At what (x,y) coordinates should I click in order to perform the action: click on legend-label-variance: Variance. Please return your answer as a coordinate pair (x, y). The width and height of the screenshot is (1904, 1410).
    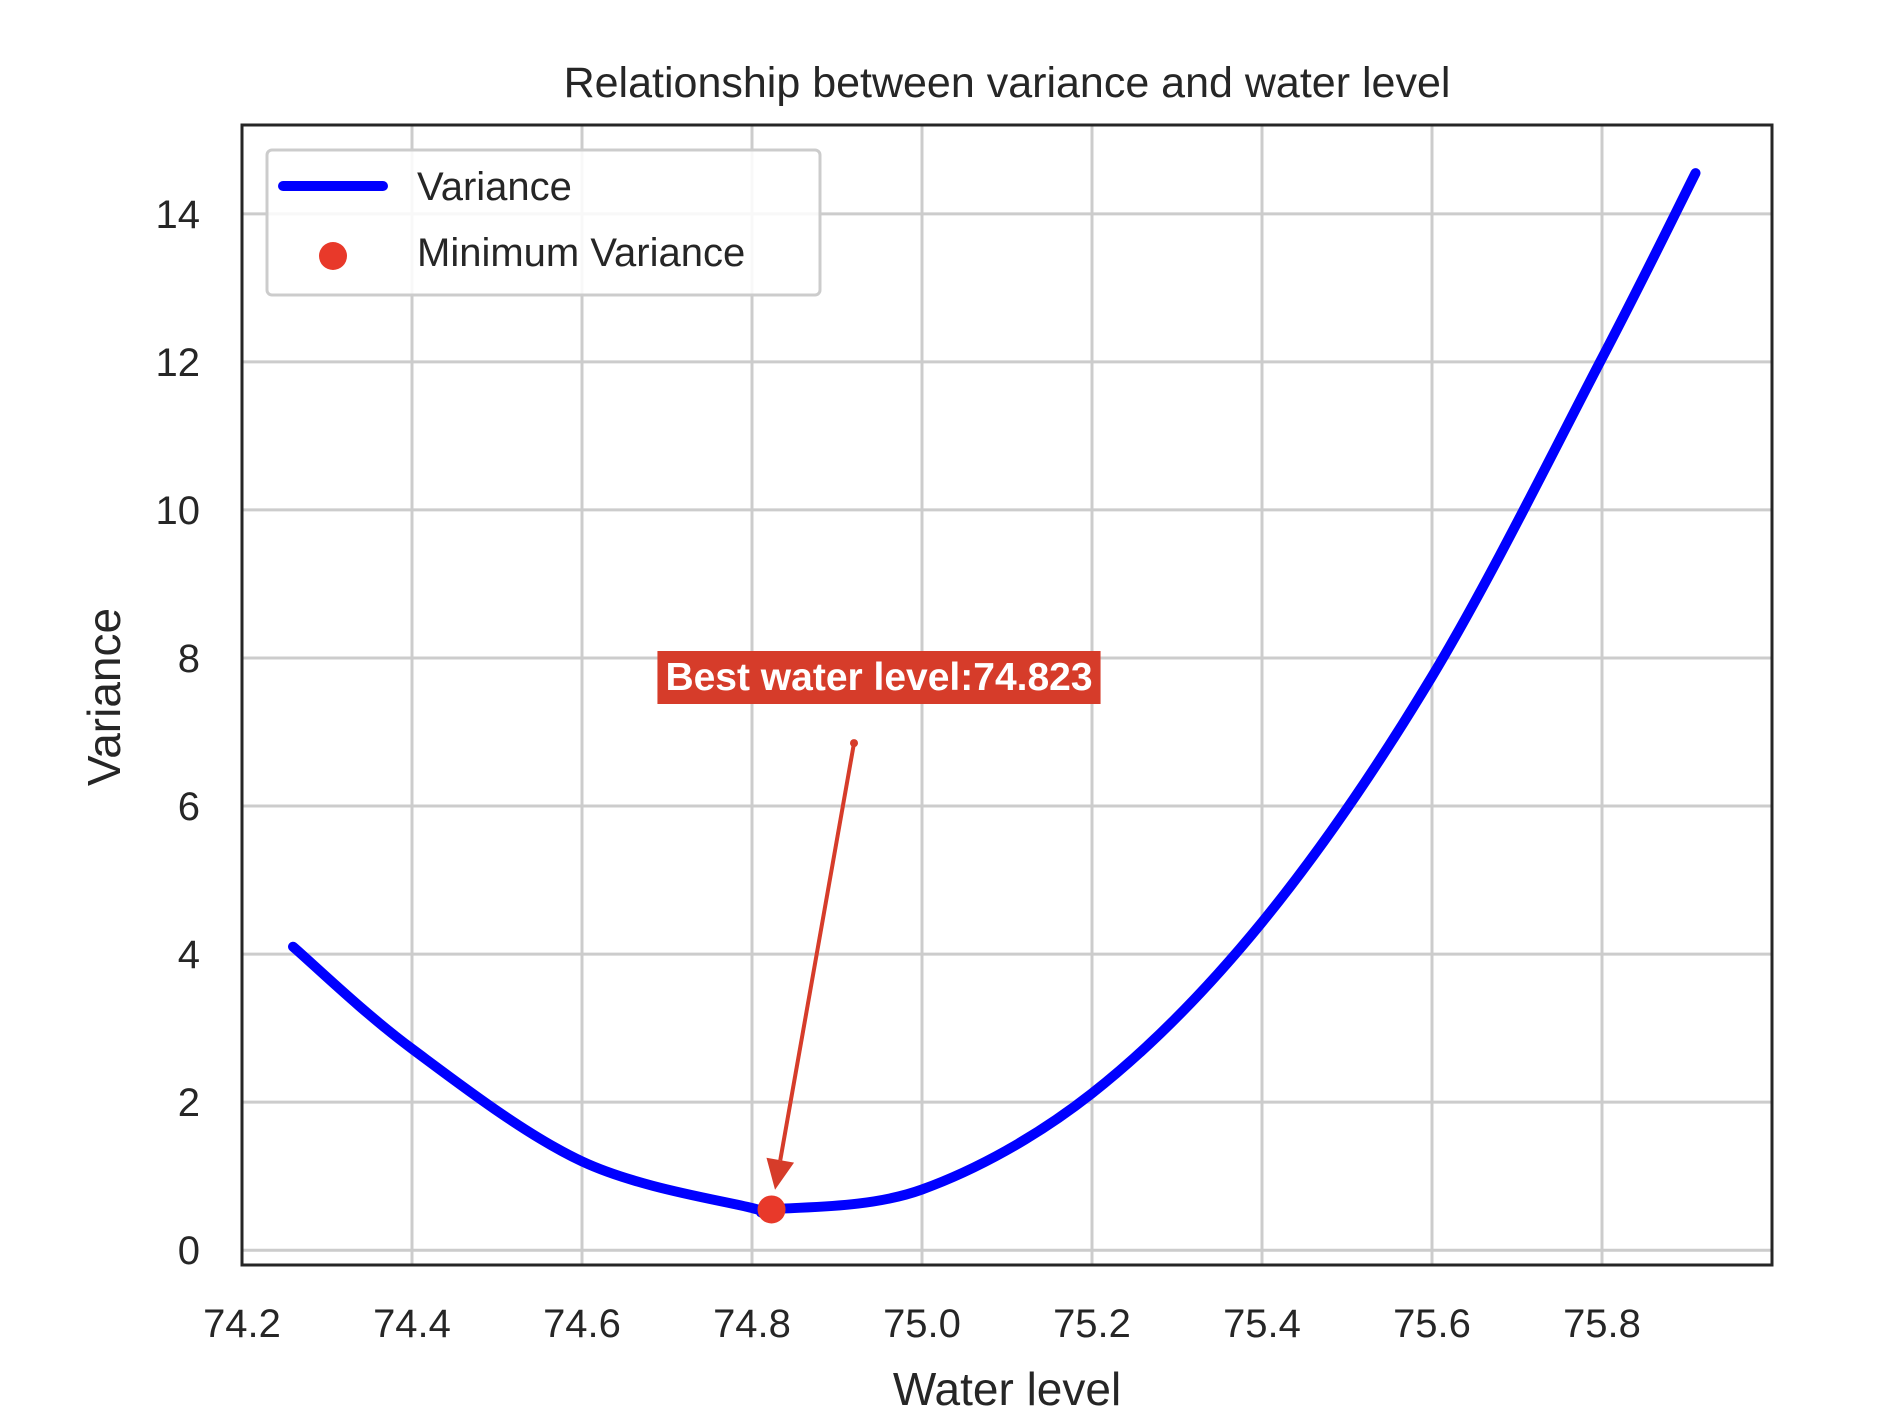
    Looking at the image, I should click on (494, 187).